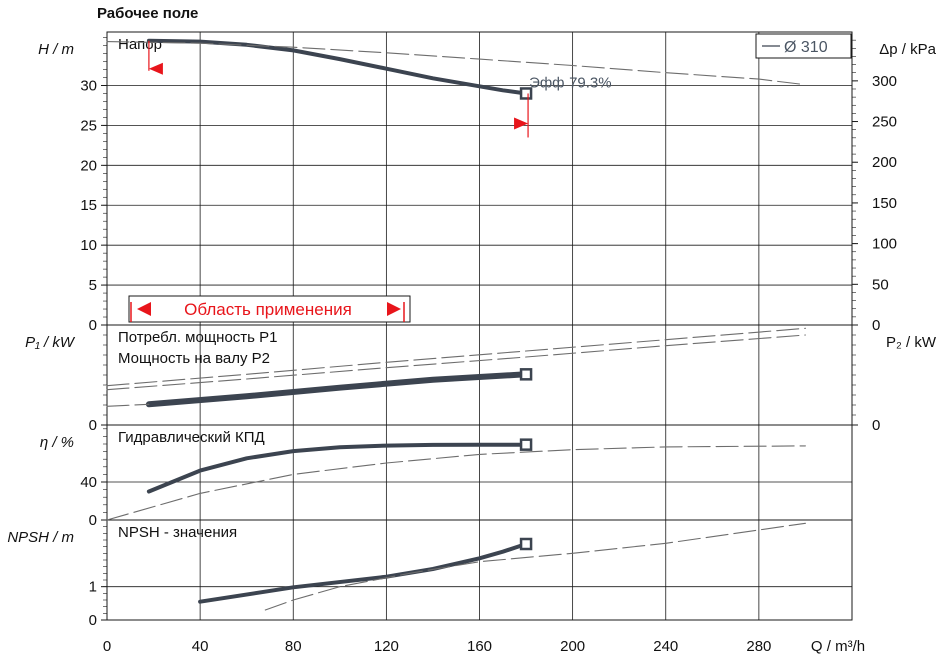 Image resolution: width=944 pixels, height=661 pixels. Describe the element at coordinates (911, 342) in the screenshot. I see `y-right-axis-label: P₂ / kW` at that location.